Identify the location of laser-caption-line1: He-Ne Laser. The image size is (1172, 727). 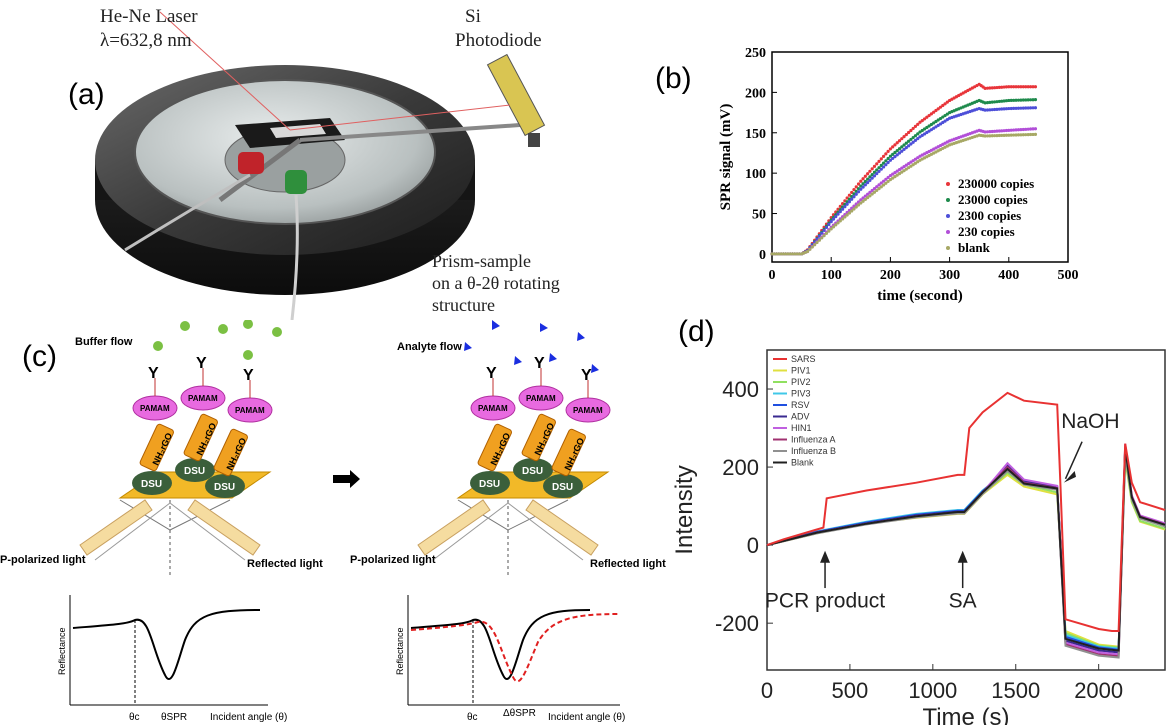
(149, 16).